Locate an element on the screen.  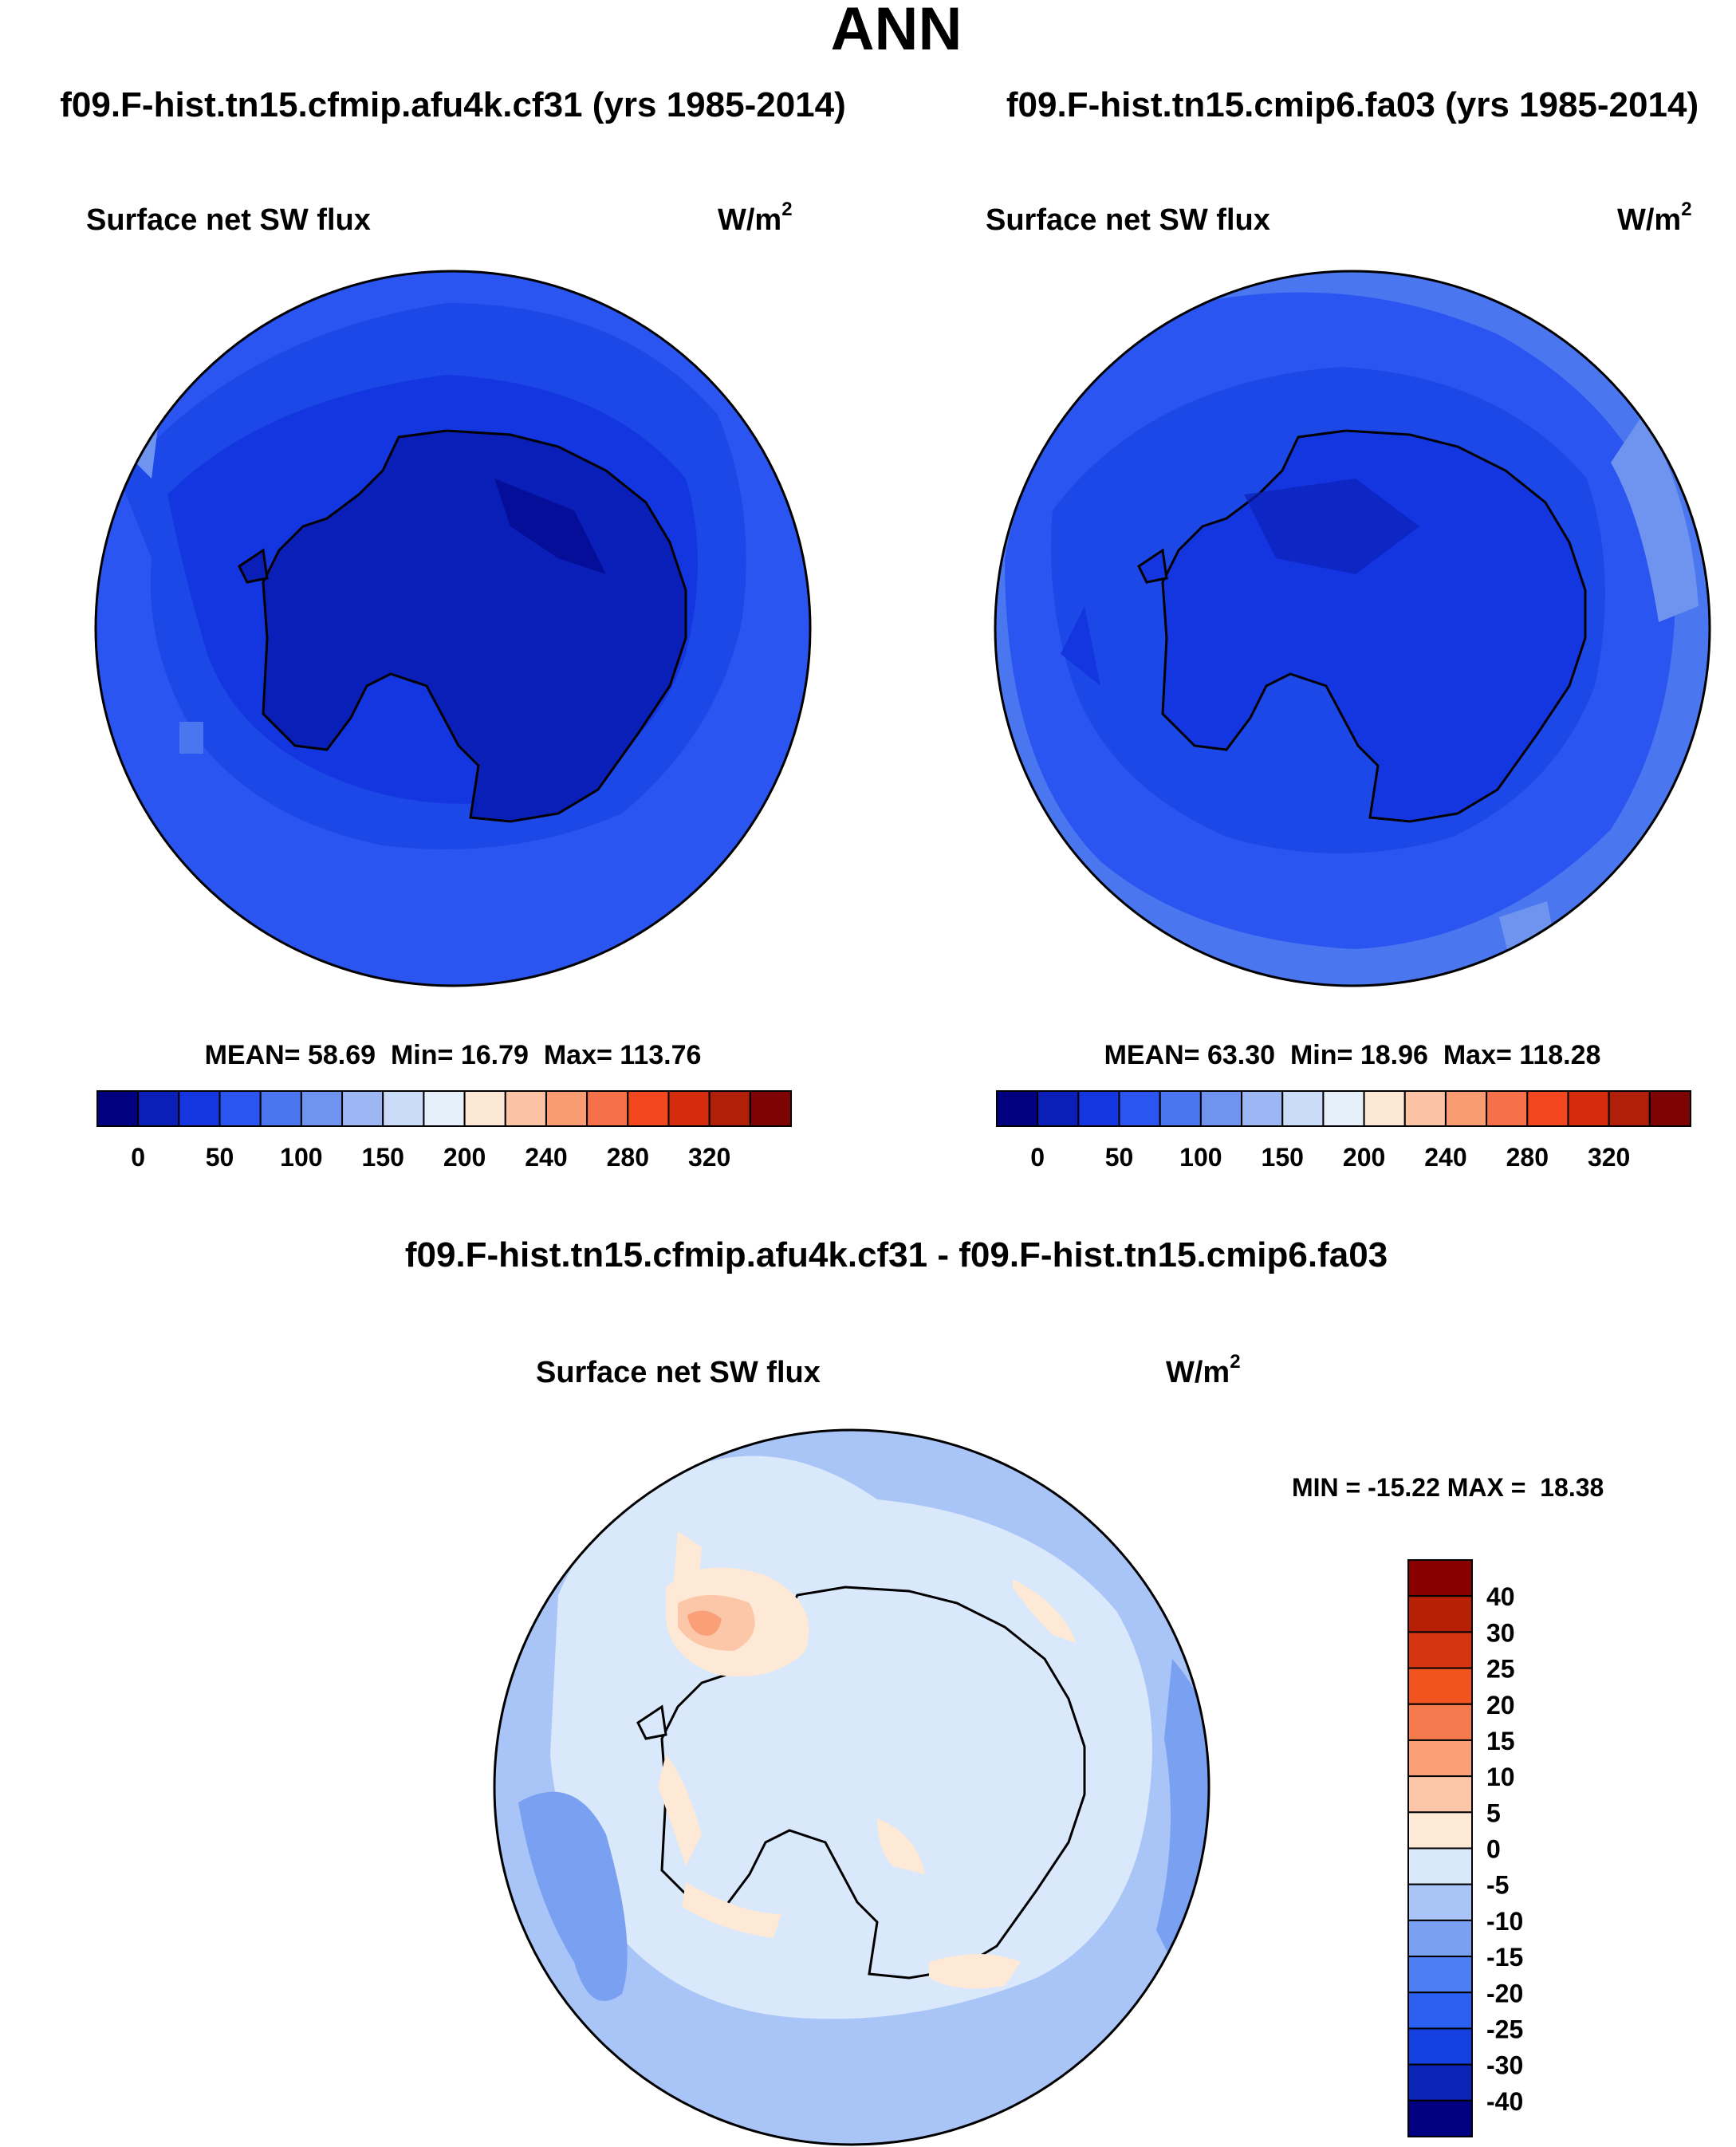
panel-left-colorbar-tick-label: 100 is located at coordinates (301, 1157).